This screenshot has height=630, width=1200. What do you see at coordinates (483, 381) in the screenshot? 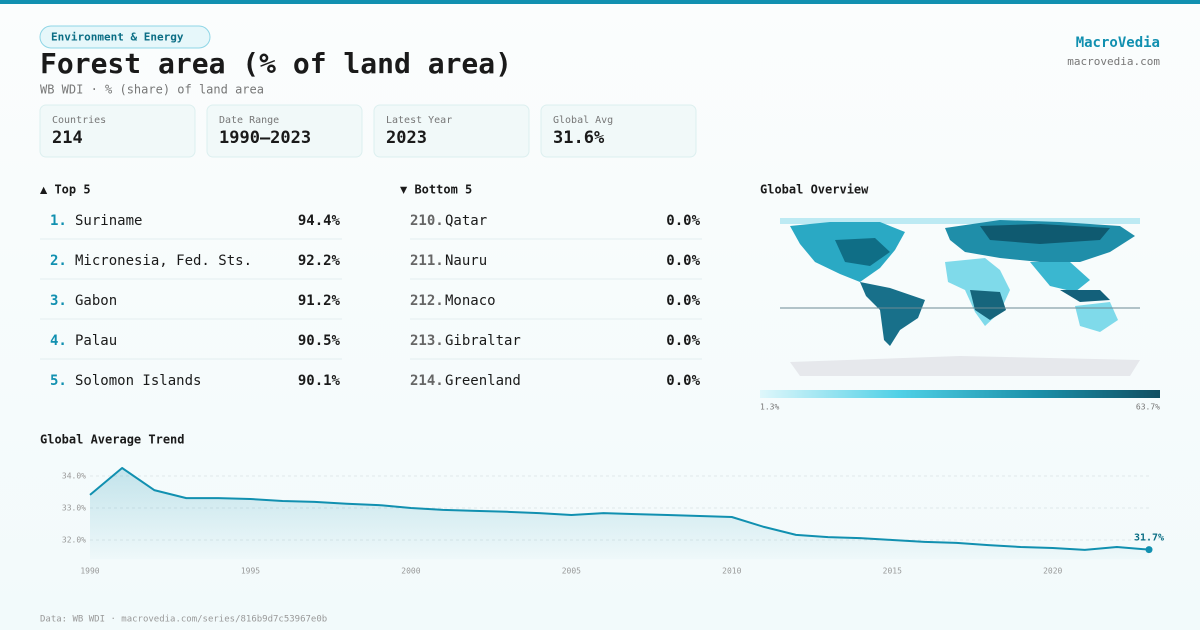
I see `country: Greenland` at bounding box center [483, 381].